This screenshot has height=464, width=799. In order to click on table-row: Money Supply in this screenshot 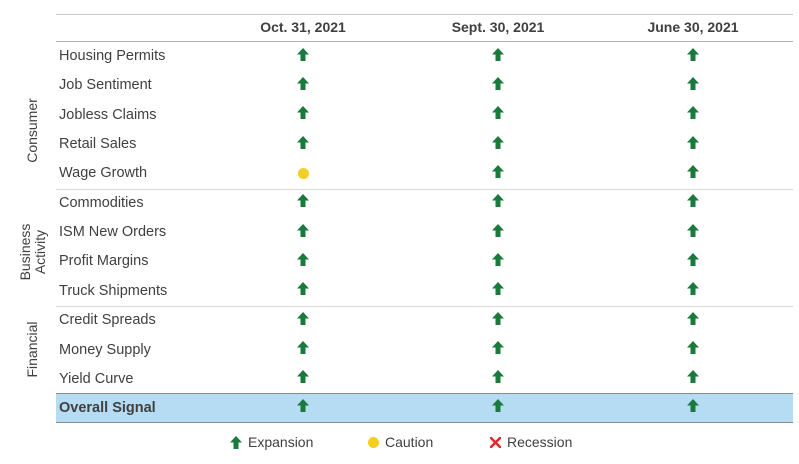, I will do `click(424, 350)`.